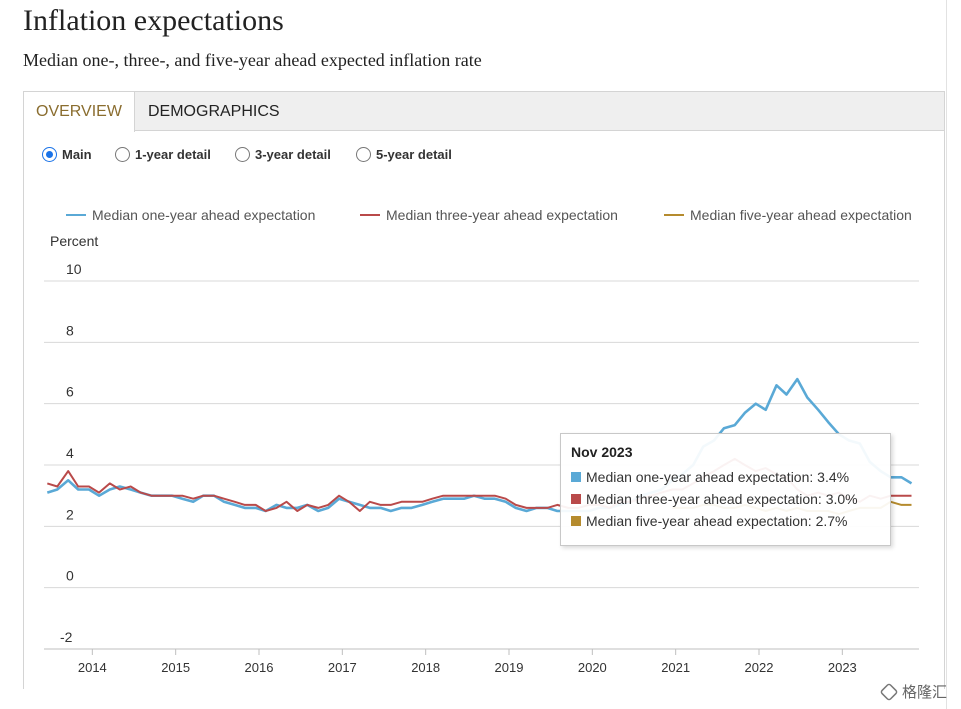 The height and width of the screenshot is (709, 961). I want to click on x-tick-label: 2017, so click(342, 667).